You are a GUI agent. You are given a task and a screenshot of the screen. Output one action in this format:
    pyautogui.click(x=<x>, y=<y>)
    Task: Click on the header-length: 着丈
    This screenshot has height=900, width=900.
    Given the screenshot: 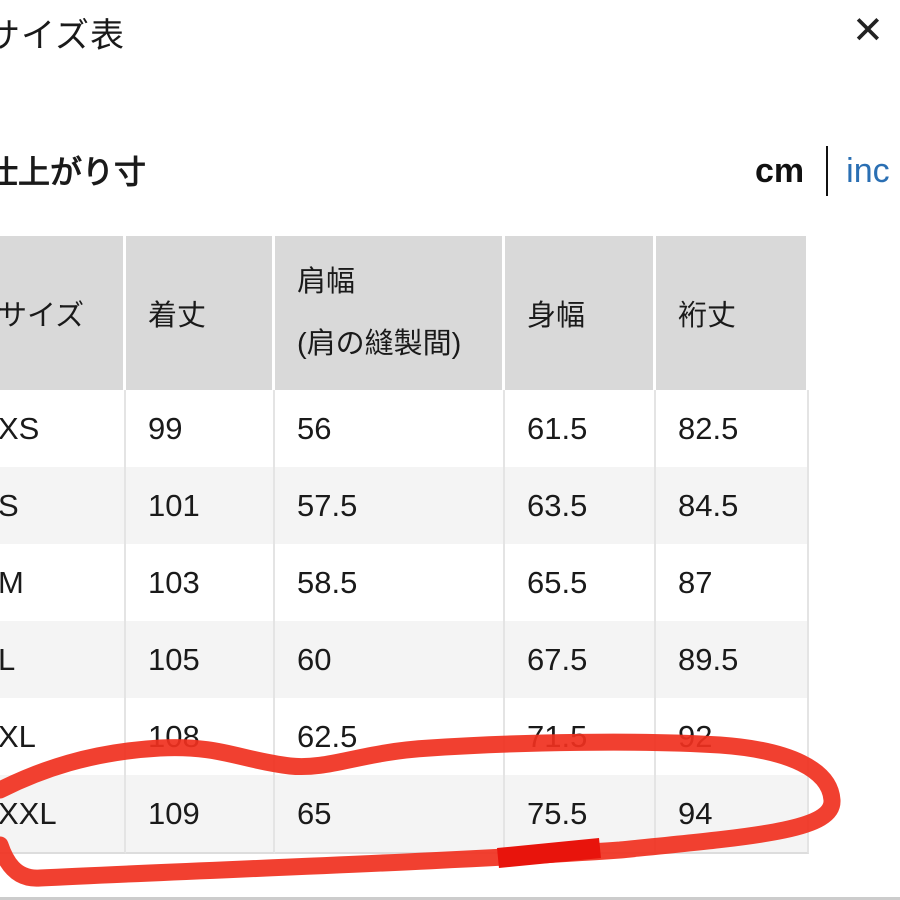 What is the action you would take?
    pyautogui.click(x=200, y=313)
    